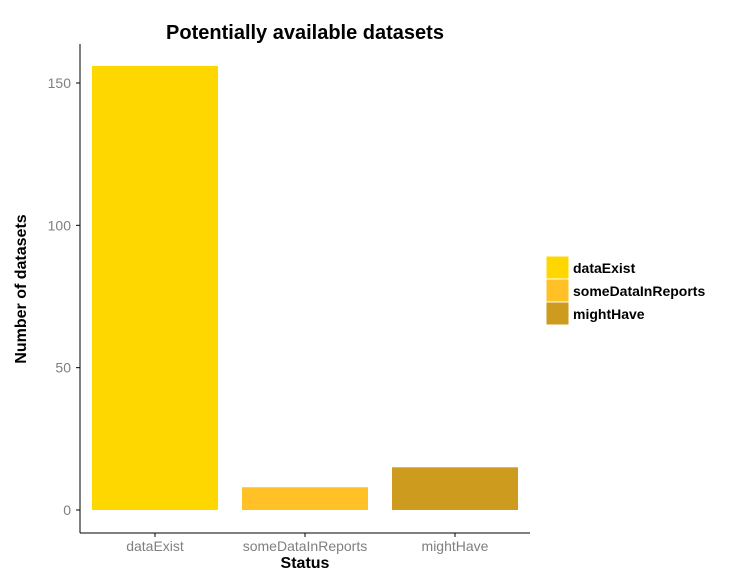 This screenshot has height=582, width=744. Describe the element at coordinates (639, 291) in the screenshot. I see `legend-label-someDataInReports: someDataInReports` at that location.